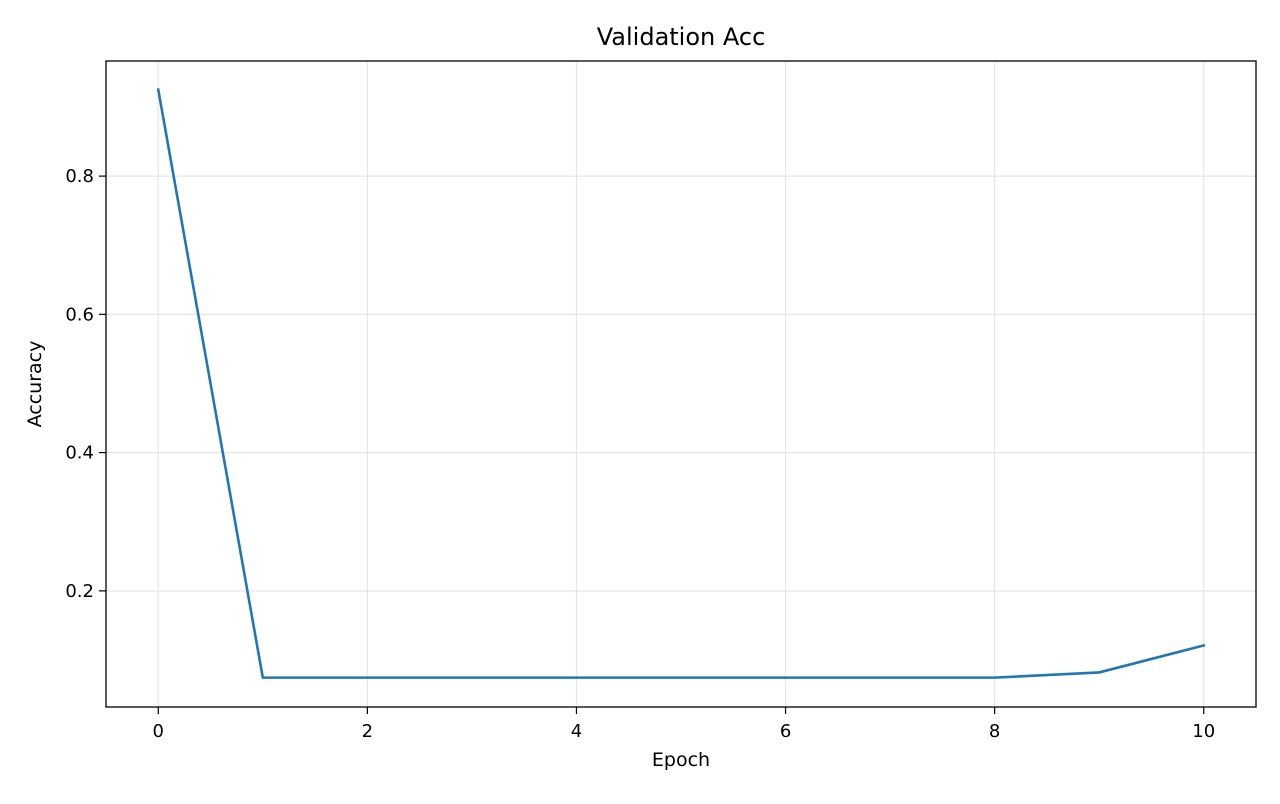 The width and height of the screenshot is (1280, 804). What do you see at coordinates (994, 731) in the screenshot?
I see `x-tick-label: 8` at bounding box center [994, 731].